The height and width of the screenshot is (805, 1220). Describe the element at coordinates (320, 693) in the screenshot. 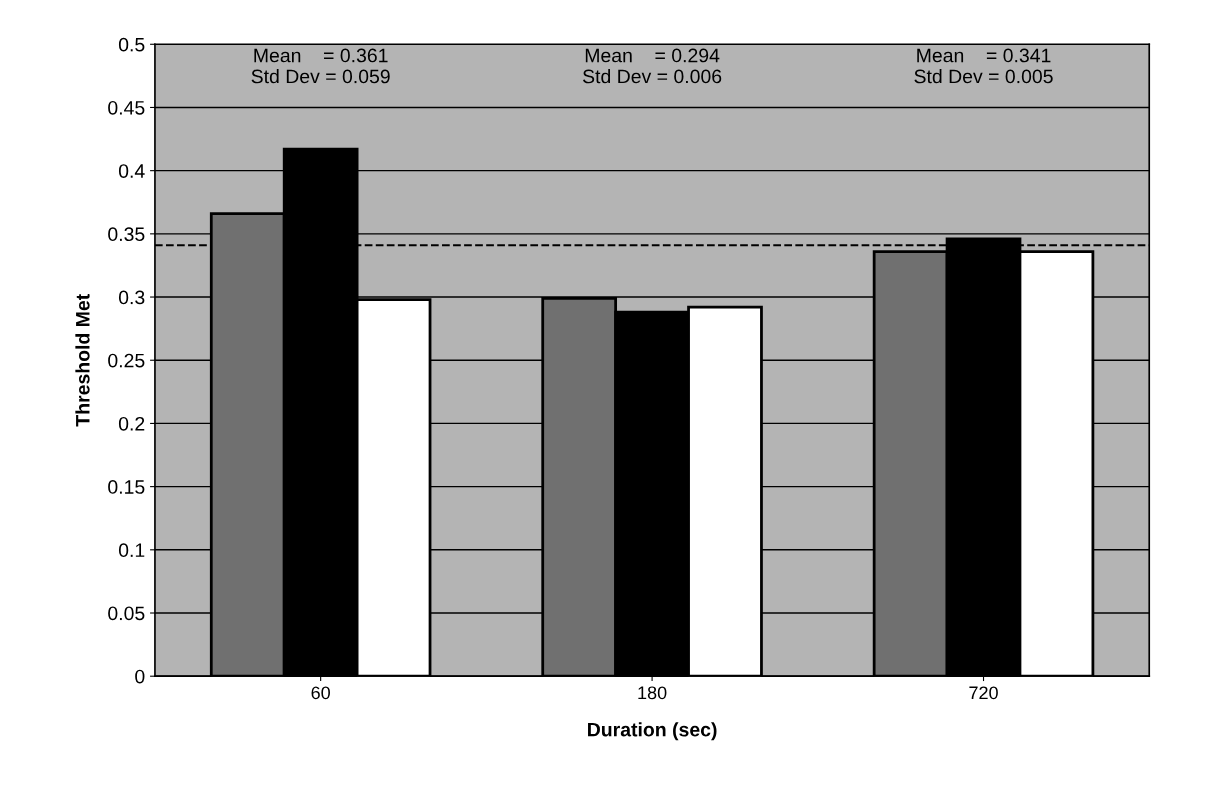

I see `x-tick-label: 60` at that location.